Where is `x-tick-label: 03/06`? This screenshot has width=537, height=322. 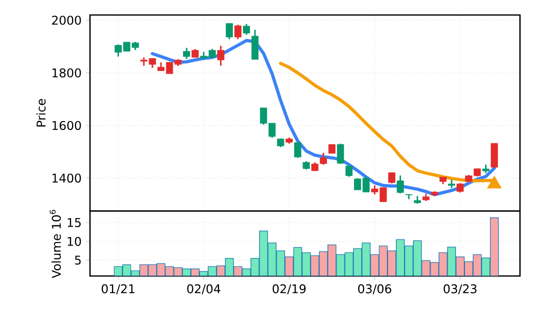 x-tick-label: 03/06 is located at coordinates (375, 289).